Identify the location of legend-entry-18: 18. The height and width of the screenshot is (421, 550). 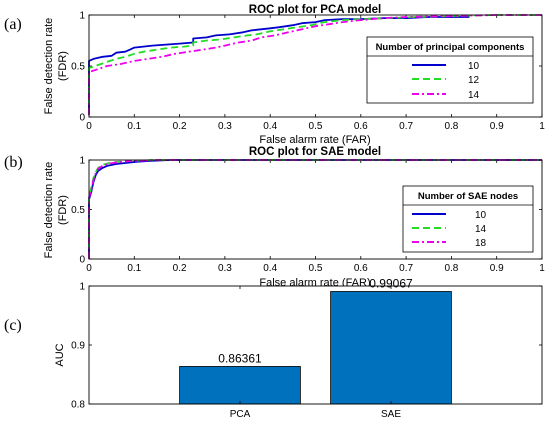
(481, 243).